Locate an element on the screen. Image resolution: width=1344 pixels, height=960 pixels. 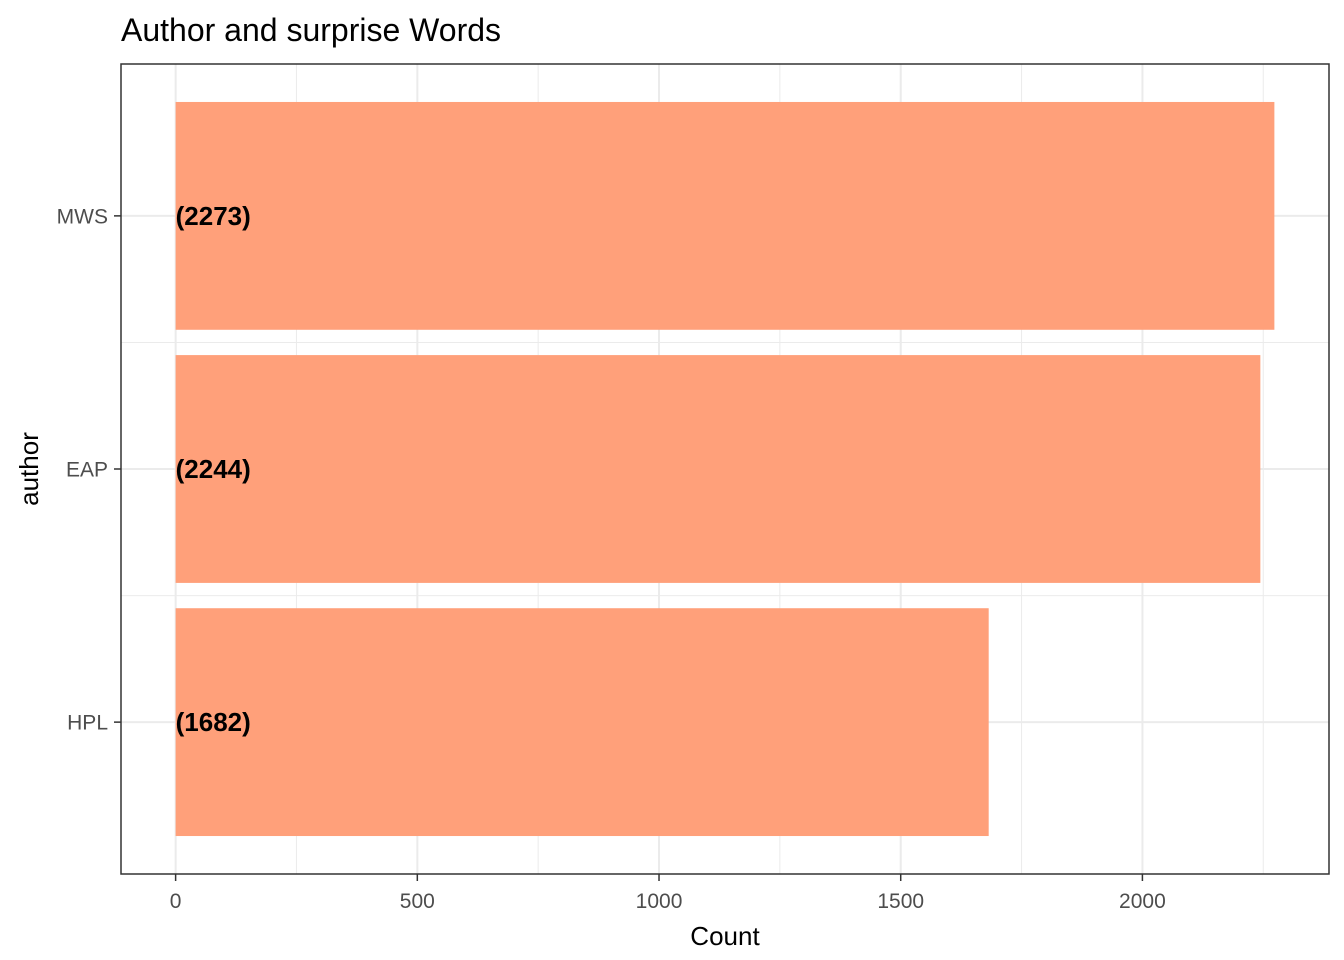
x-tick-label: 1500 is located at coordinates (900, 901).